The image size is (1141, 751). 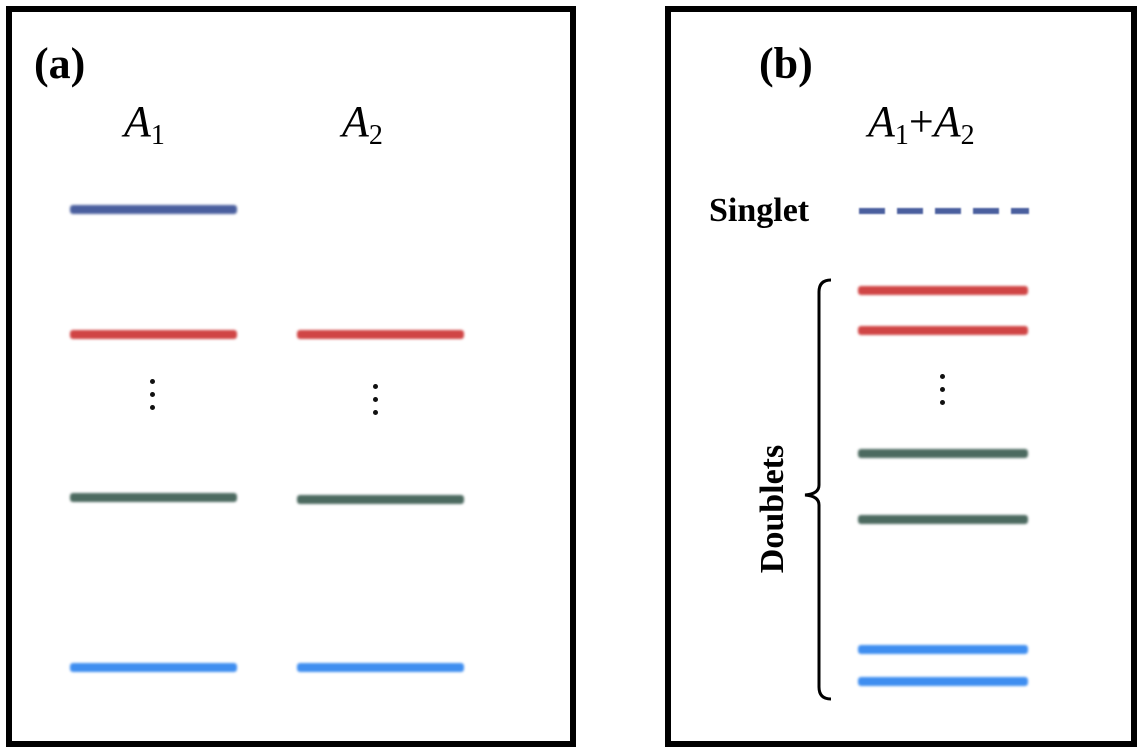 What do you see at coordinates (153, 334) in the screenshot?
I see `a1-level-red` at bounding box center [153, 334].